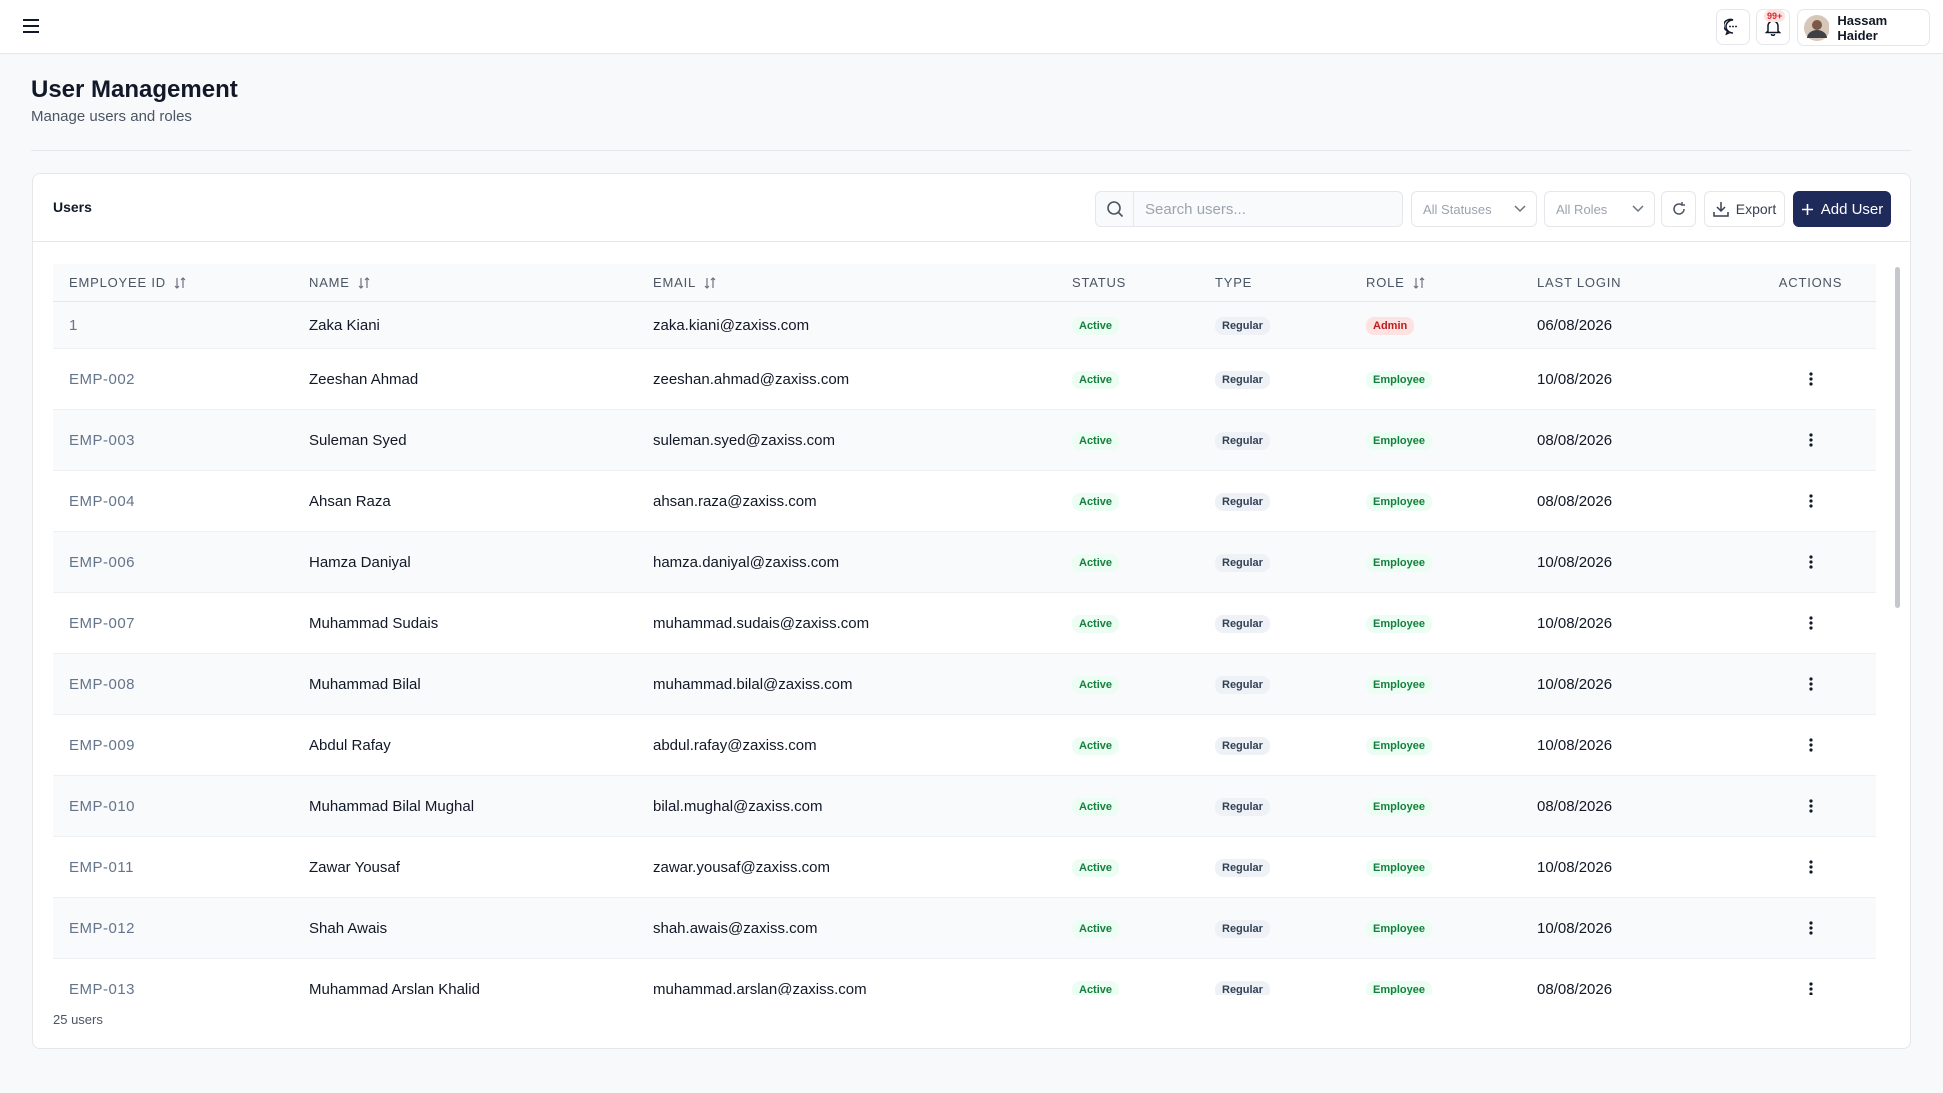 This screenshot has width=1943, height=1093. I want to click on email: muhammad.sudais@zaxiss.com, so click(761, 623).